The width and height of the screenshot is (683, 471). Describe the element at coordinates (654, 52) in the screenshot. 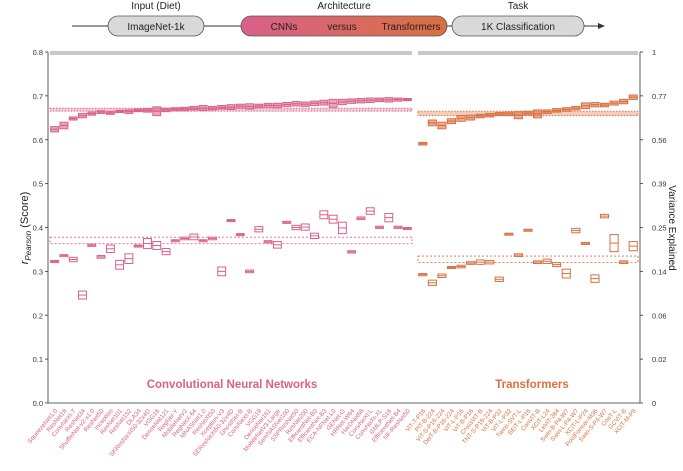

I see `y2-tick-label: 1` at that location.